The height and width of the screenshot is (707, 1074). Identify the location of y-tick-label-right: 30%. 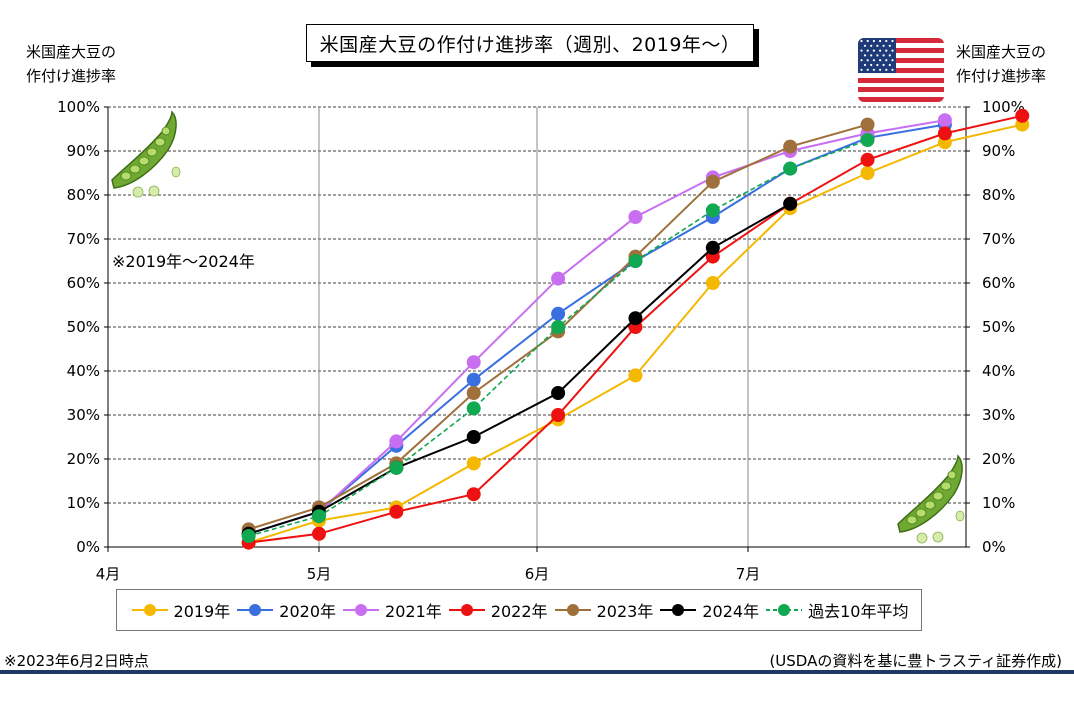
(998, 415).